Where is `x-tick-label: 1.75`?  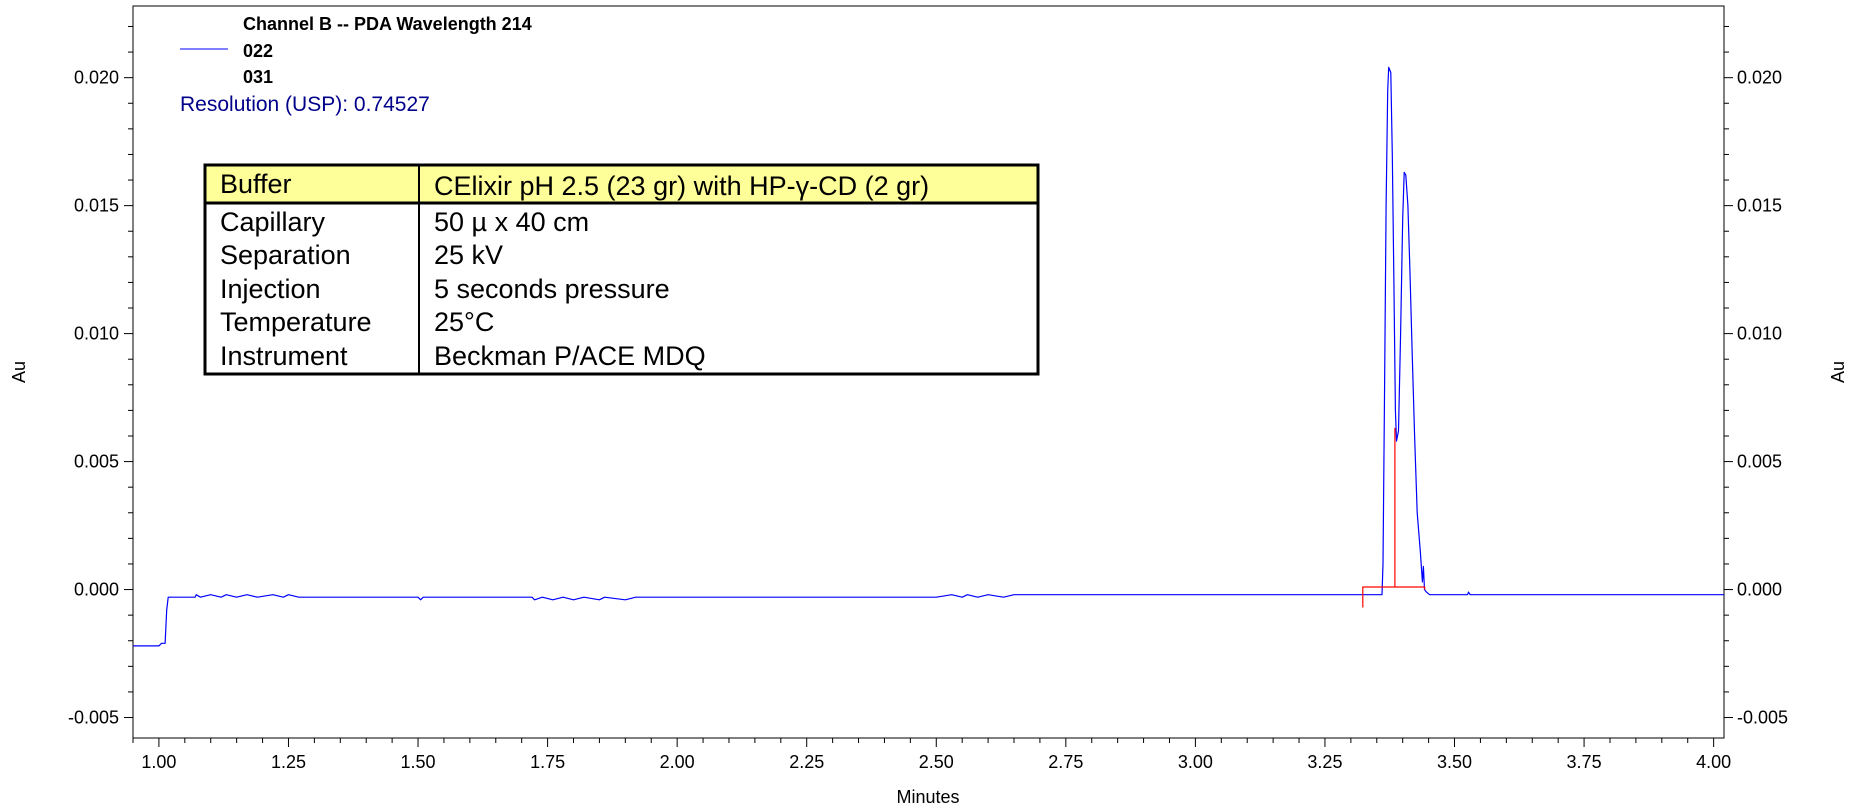 x-tick-label: 1.75 is located at coordinates (547, 762).